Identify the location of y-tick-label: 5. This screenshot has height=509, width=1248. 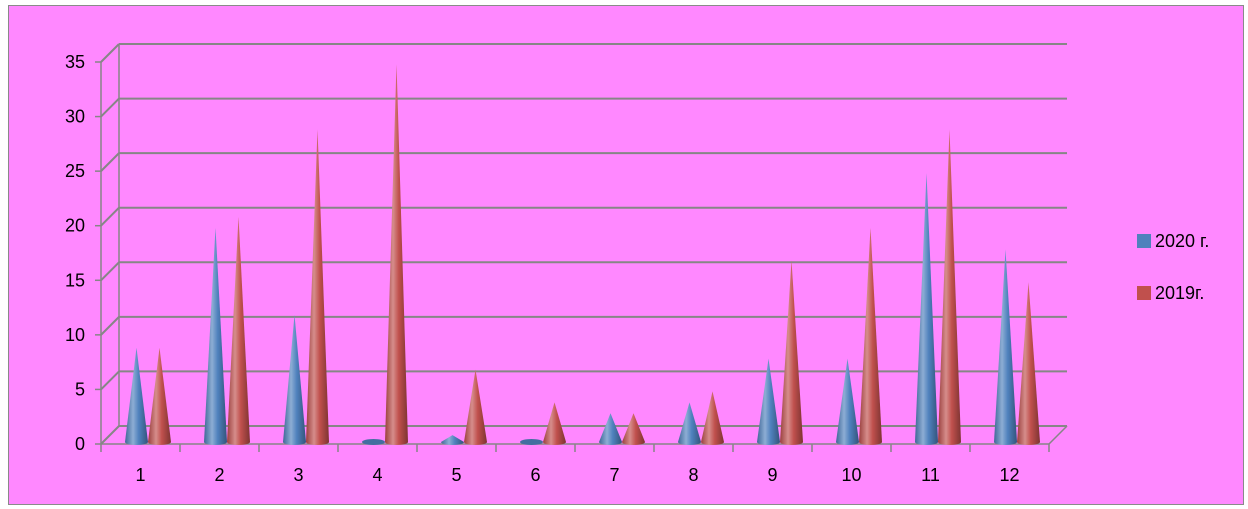
(80, 389).